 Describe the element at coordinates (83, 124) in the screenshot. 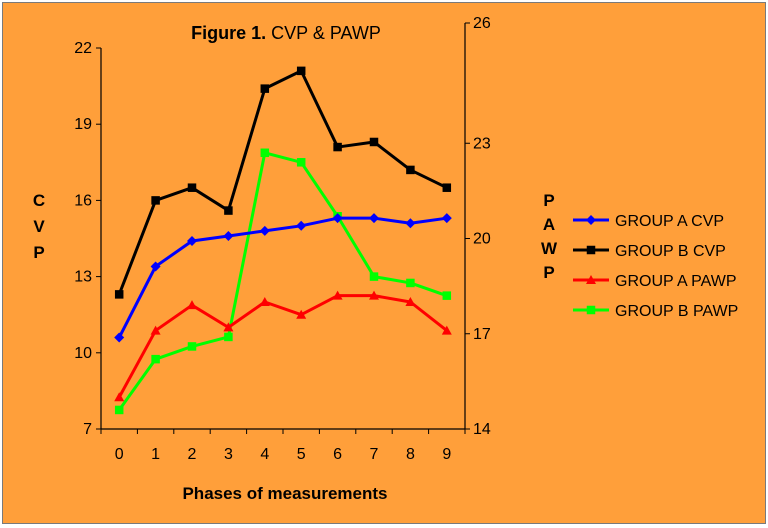

I see `left-tick-label: 19` at that location.